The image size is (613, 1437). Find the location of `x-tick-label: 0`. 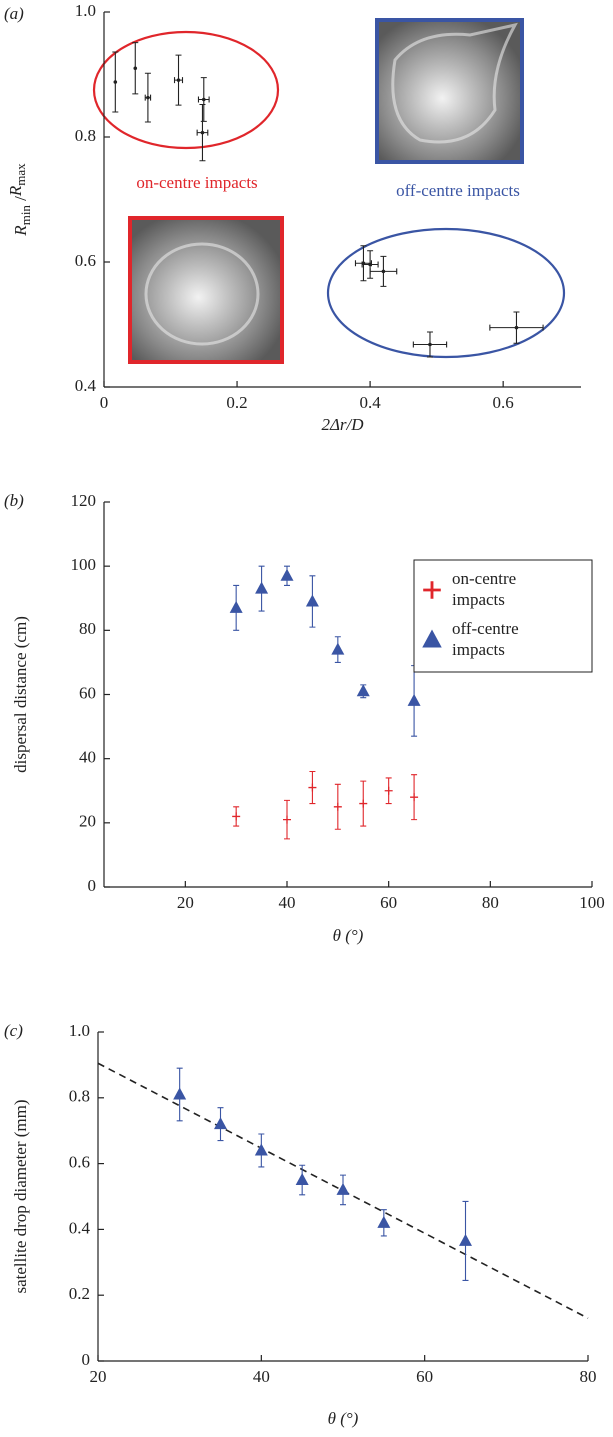

x-tick-label: 0 is located at coordinates (104, 402).